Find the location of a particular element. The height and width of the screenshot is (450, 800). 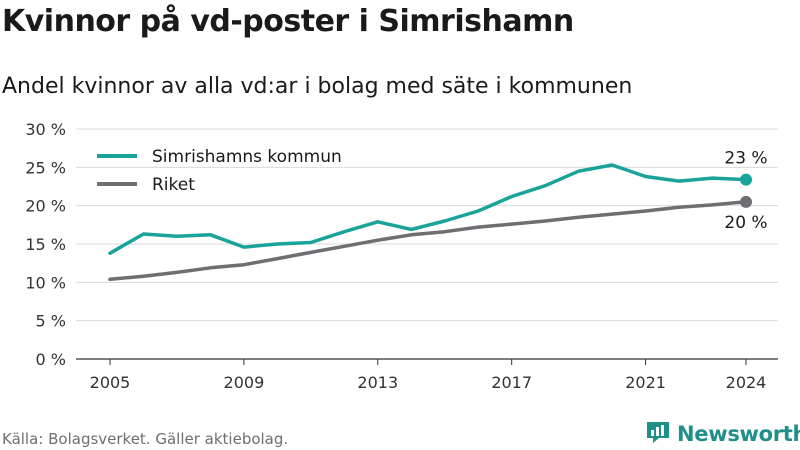

y-tick-label: 5 % is located at coordinates (51, 321).